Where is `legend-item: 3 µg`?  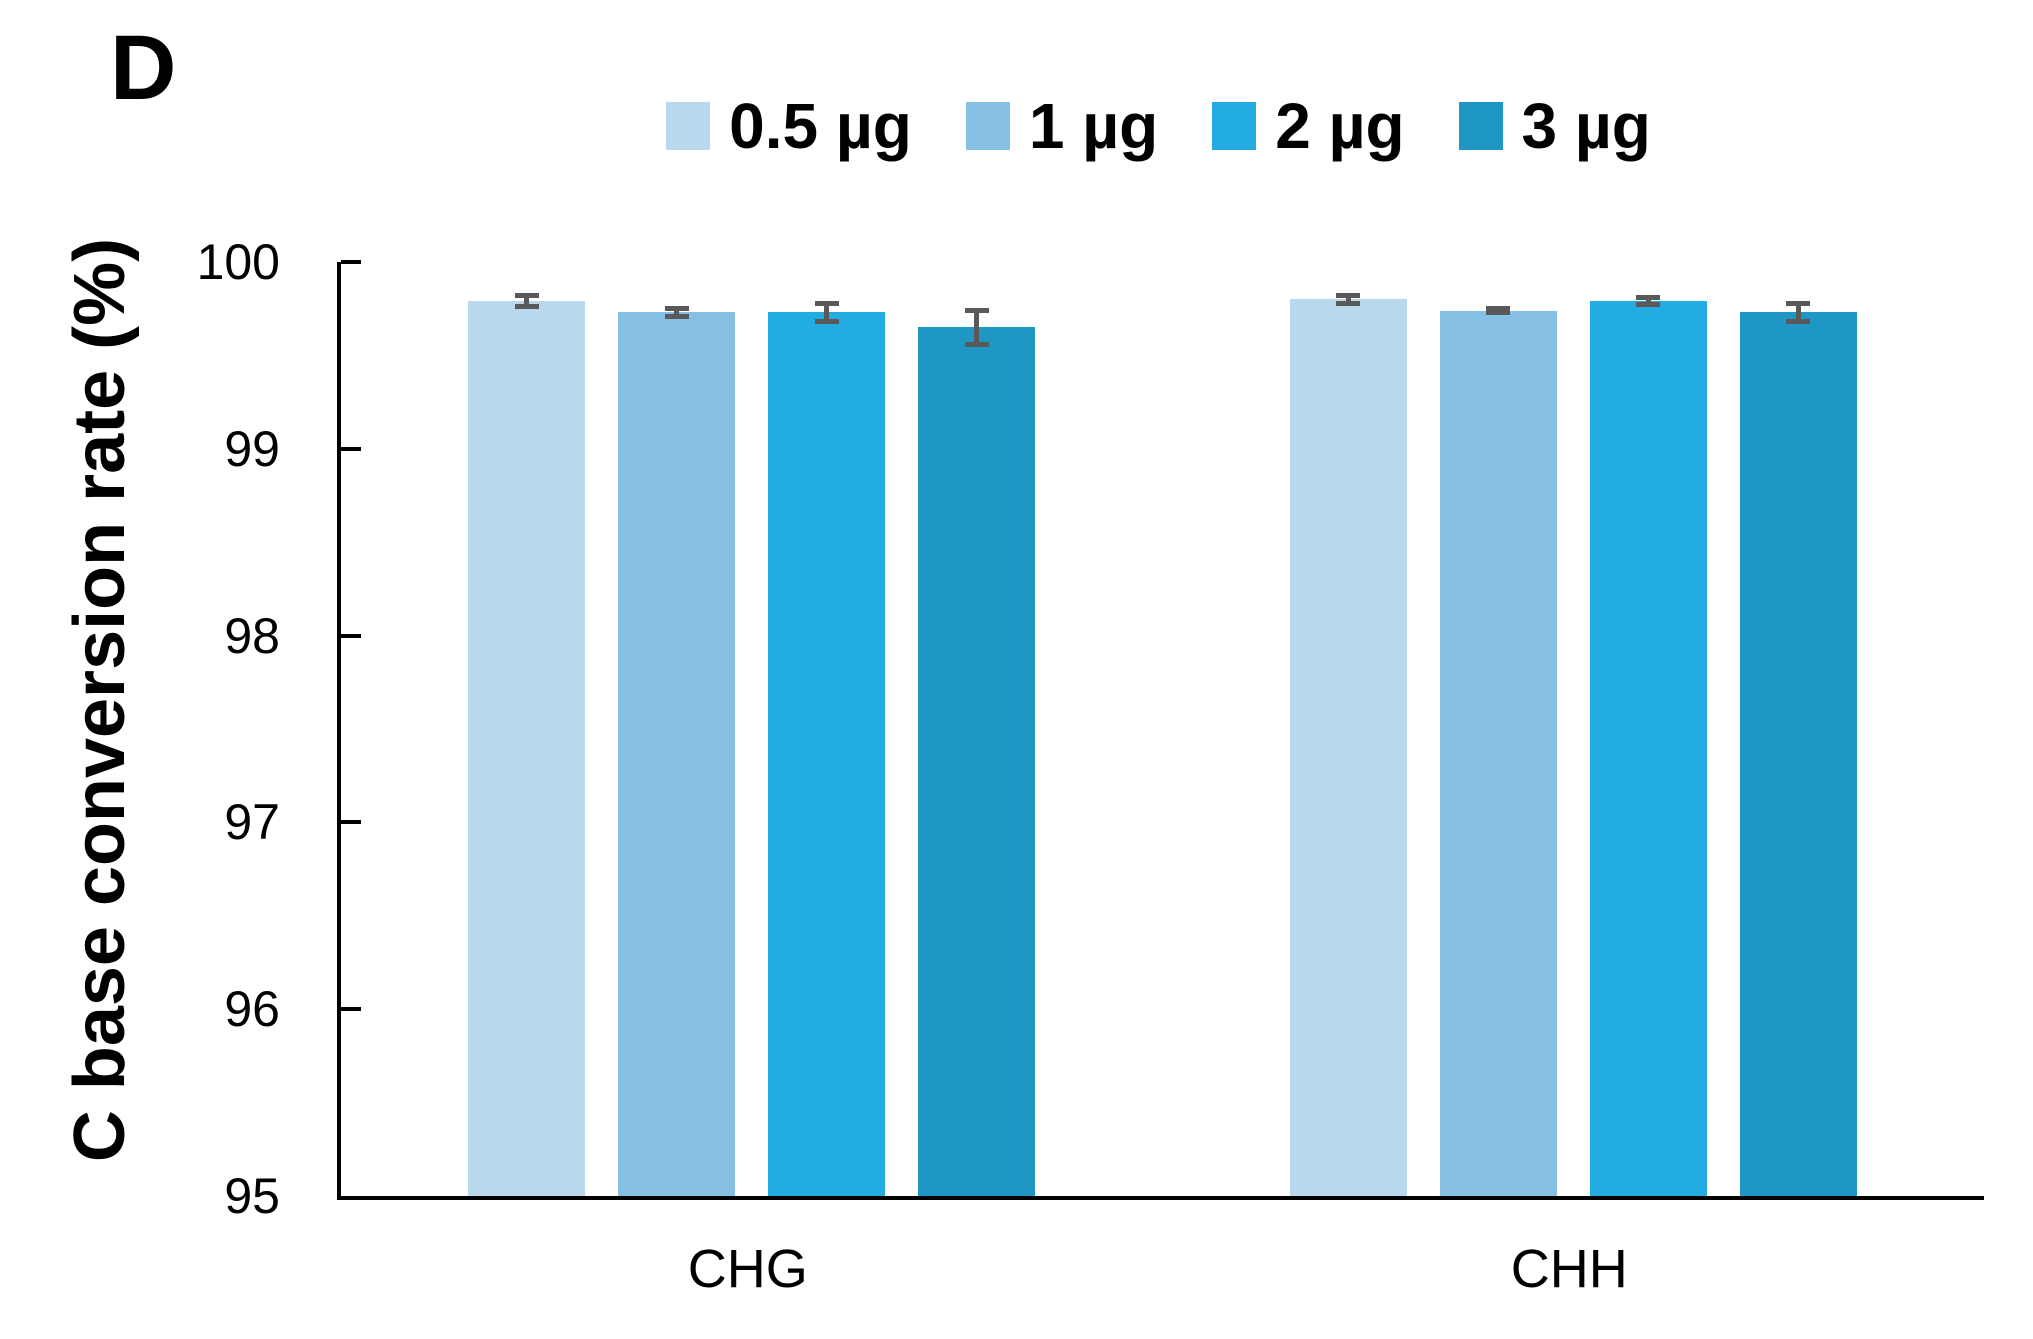 legend-item: 3 µg is located at coordinates (1554, 126).